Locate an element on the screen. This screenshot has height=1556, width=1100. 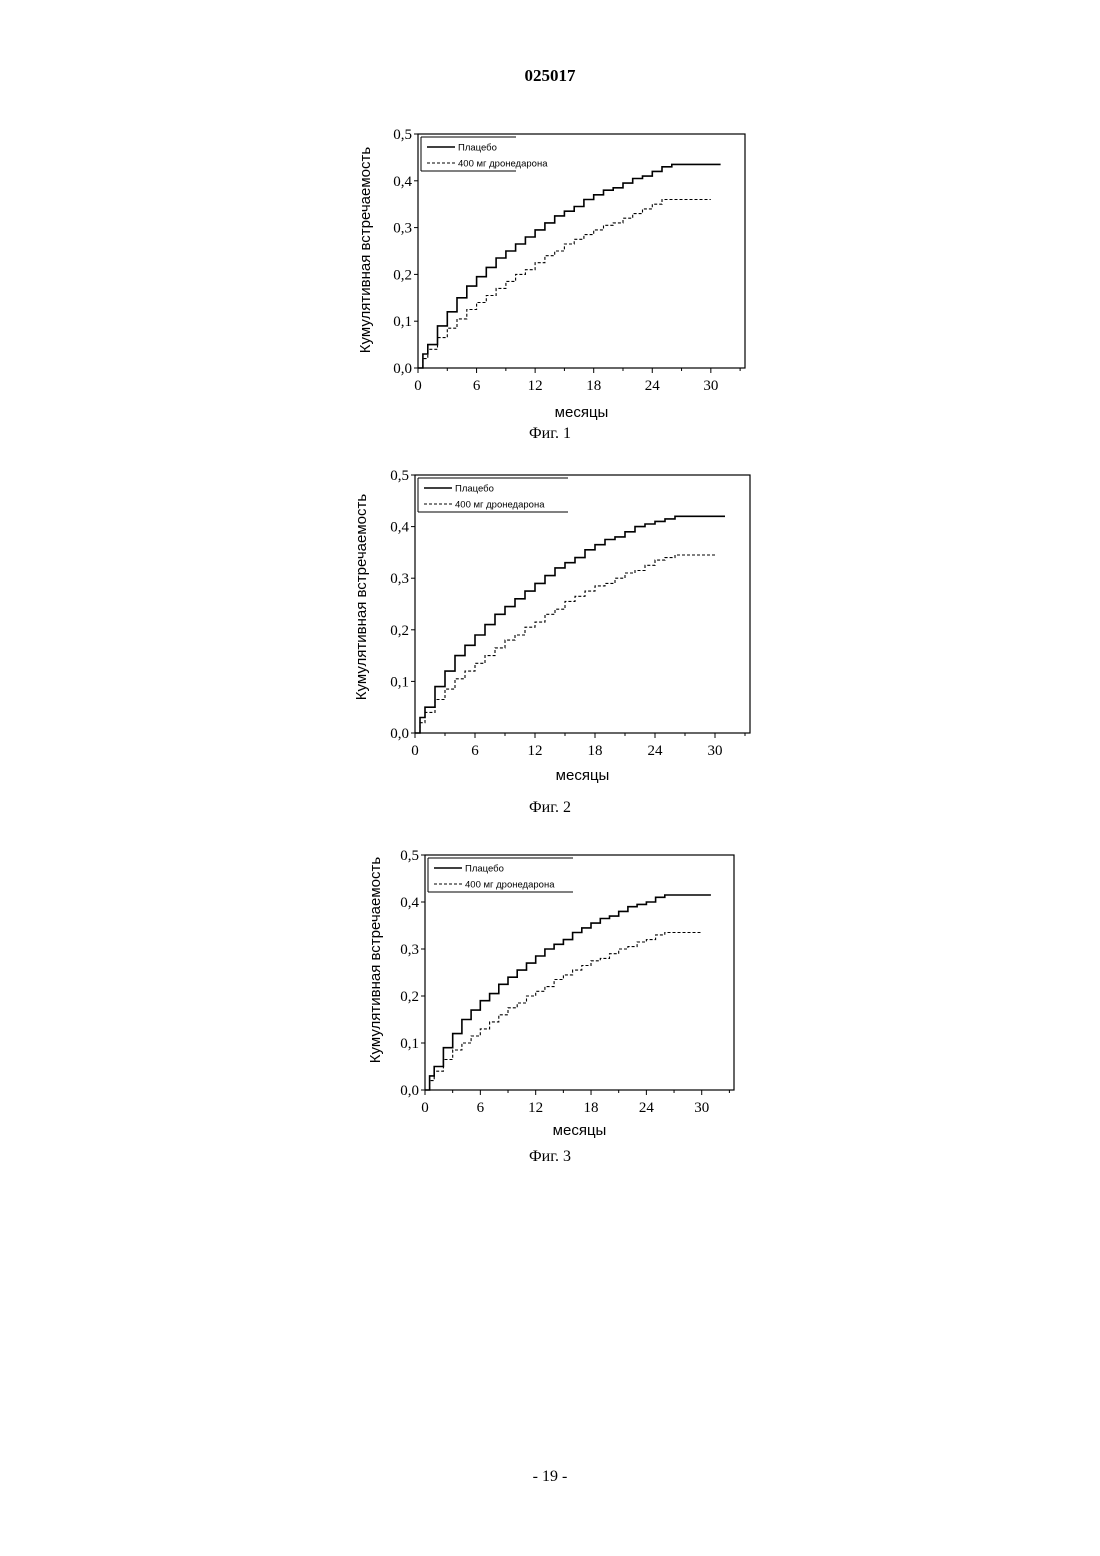
x-tick-label: 24 is located at coordinates (647, 1108).